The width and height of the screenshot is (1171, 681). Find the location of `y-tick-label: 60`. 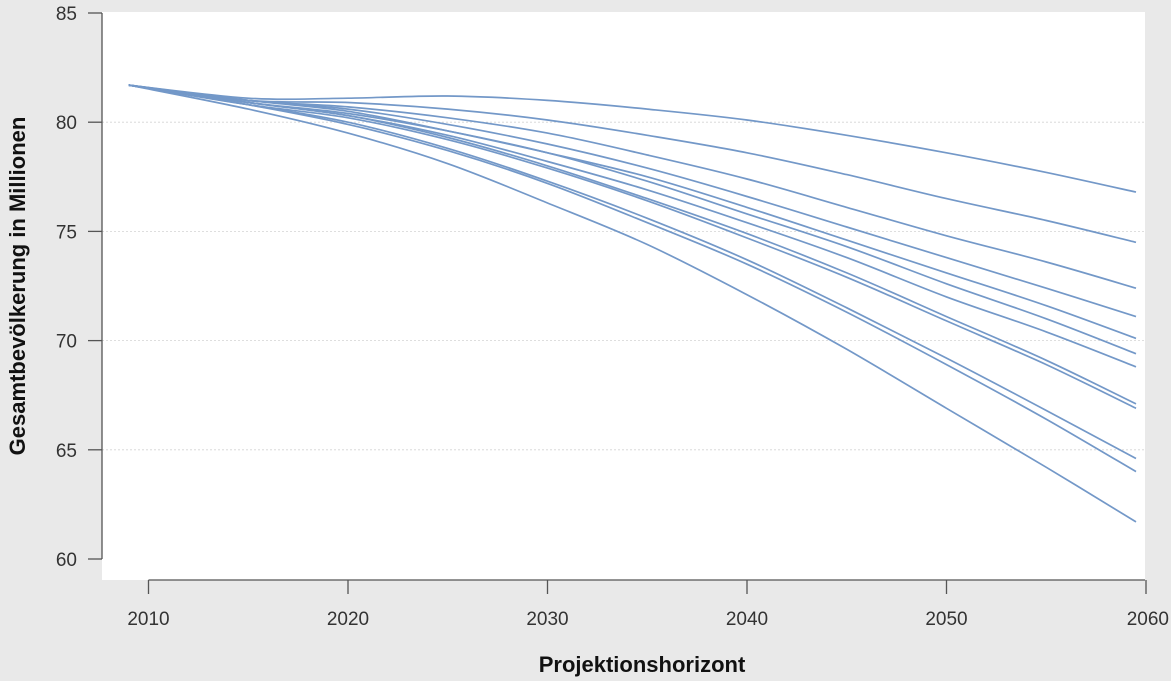

y-tick-label: 60 is located at coordinates (66, 560).